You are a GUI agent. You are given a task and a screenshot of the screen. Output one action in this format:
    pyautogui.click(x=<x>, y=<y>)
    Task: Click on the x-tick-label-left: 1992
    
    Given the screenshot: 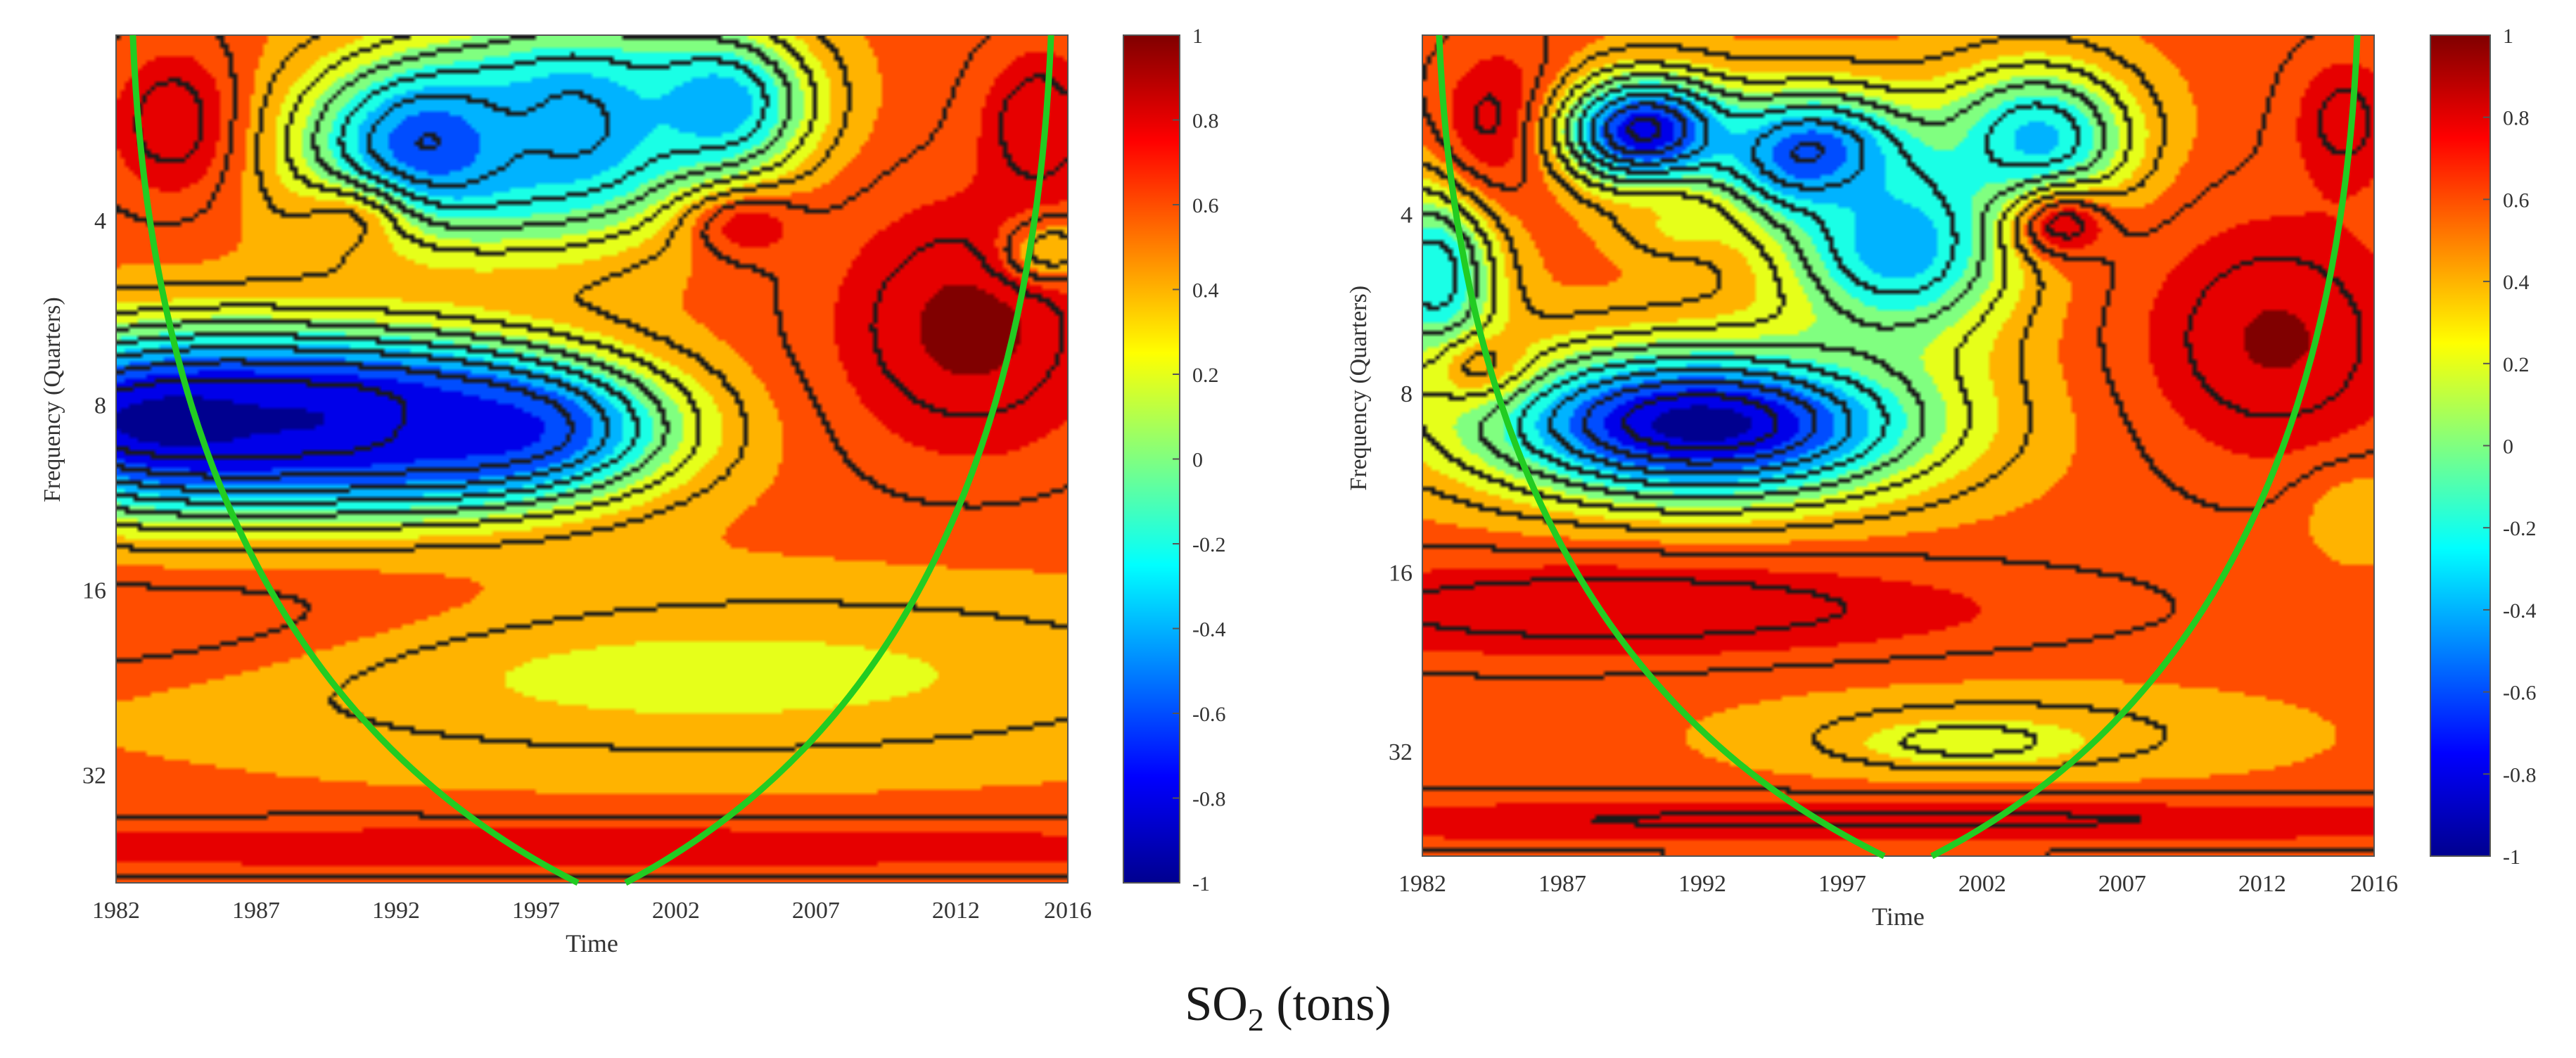 What is the action you would take?
    pyautogui.click(x=396, y=911)
    